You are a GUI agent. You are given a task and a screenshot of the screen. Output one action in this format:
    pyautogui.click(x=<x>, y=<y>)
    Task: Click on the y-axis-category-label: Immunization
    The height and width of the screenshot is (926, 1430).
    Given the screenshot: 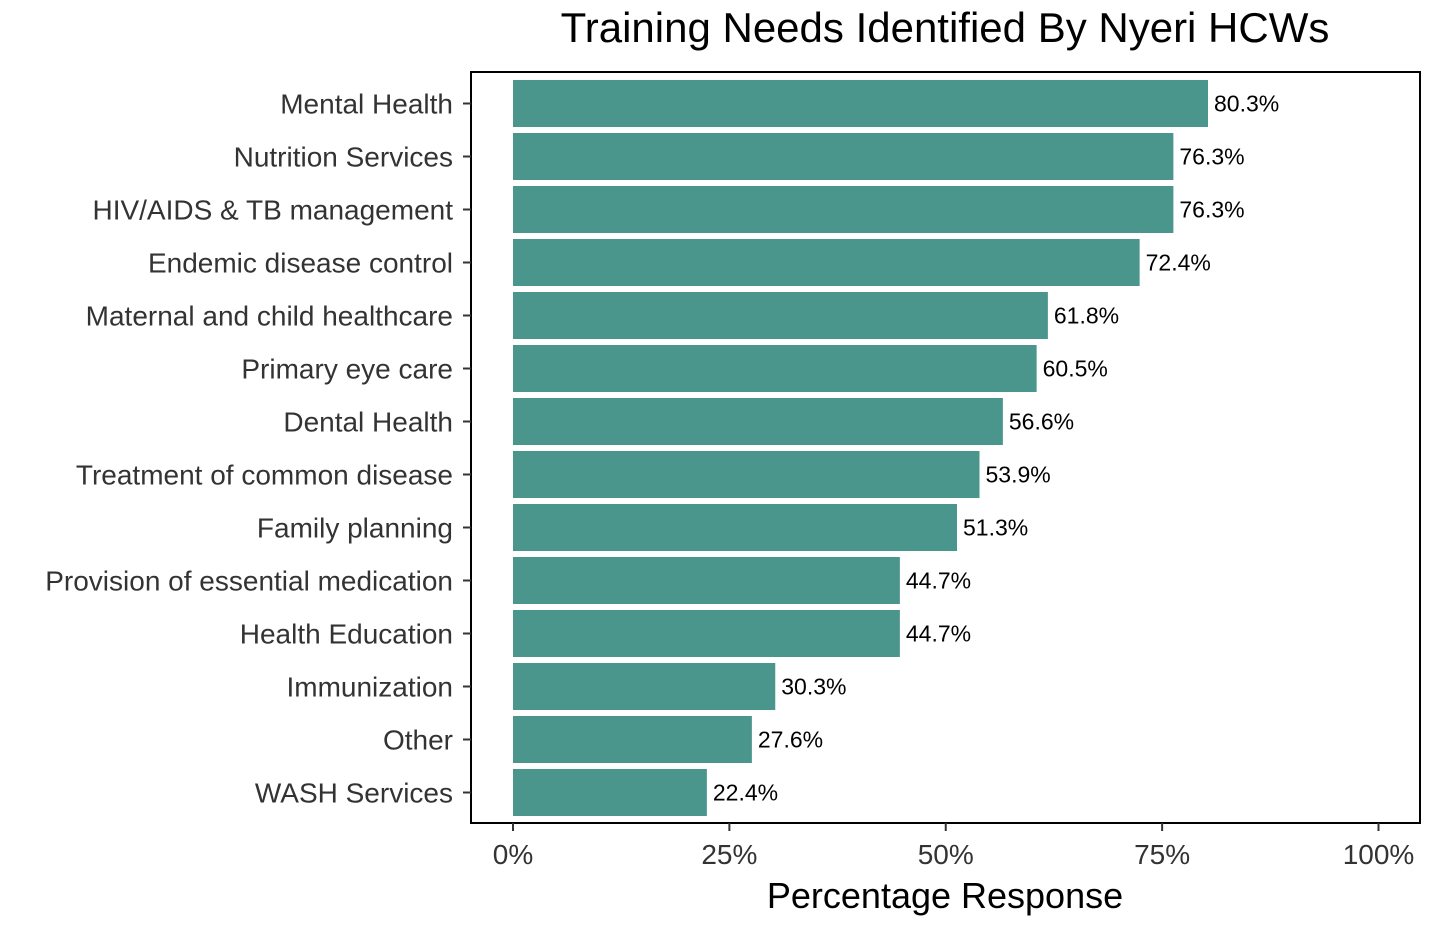 What is the action you would take?
    pyautogui.click(x=369, y=687)
    